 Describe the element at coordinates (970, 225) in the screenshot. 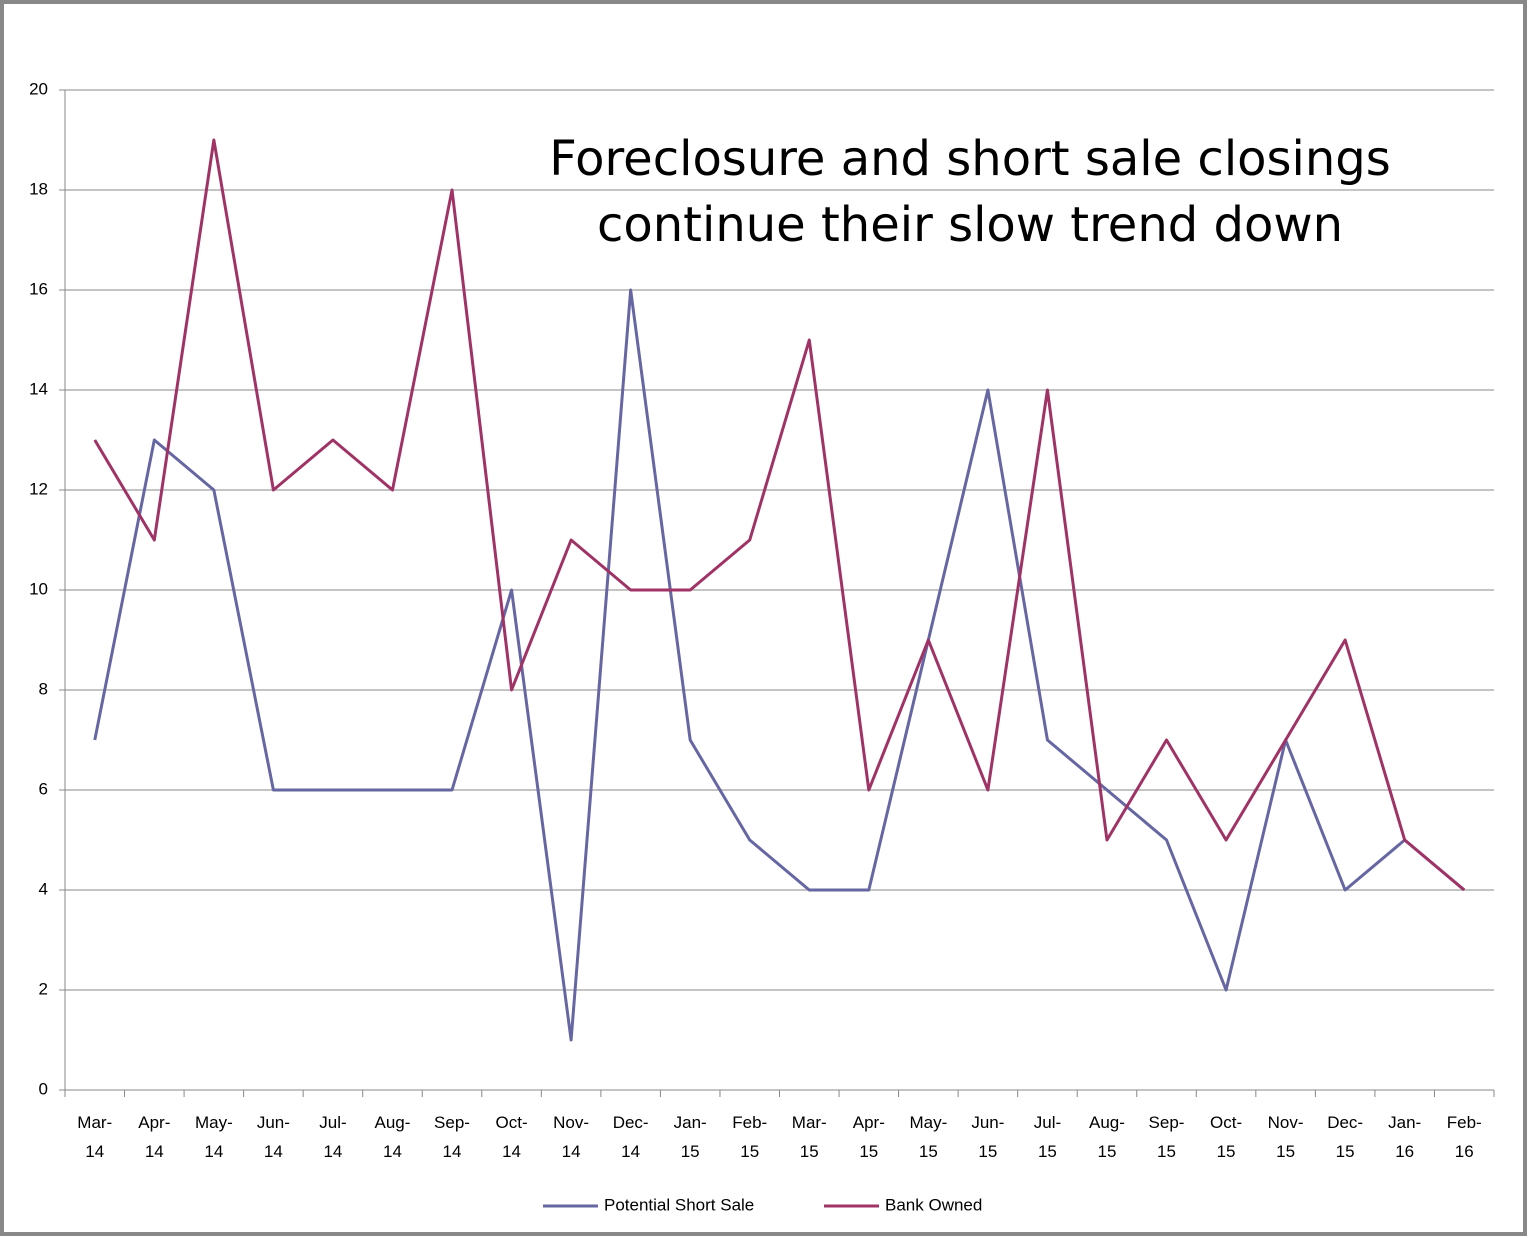

I see `chart-title: continue their slow trend down` at that location.